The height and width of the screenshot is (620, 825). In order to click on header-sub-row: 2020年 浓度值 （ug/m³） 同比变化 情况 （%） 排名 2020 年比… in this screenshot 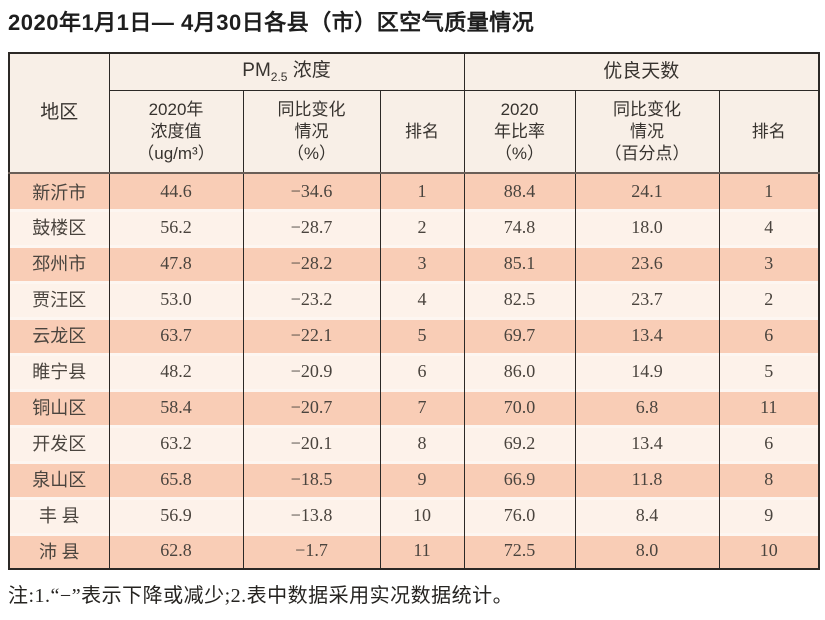, I will do `click(414, 132)`.